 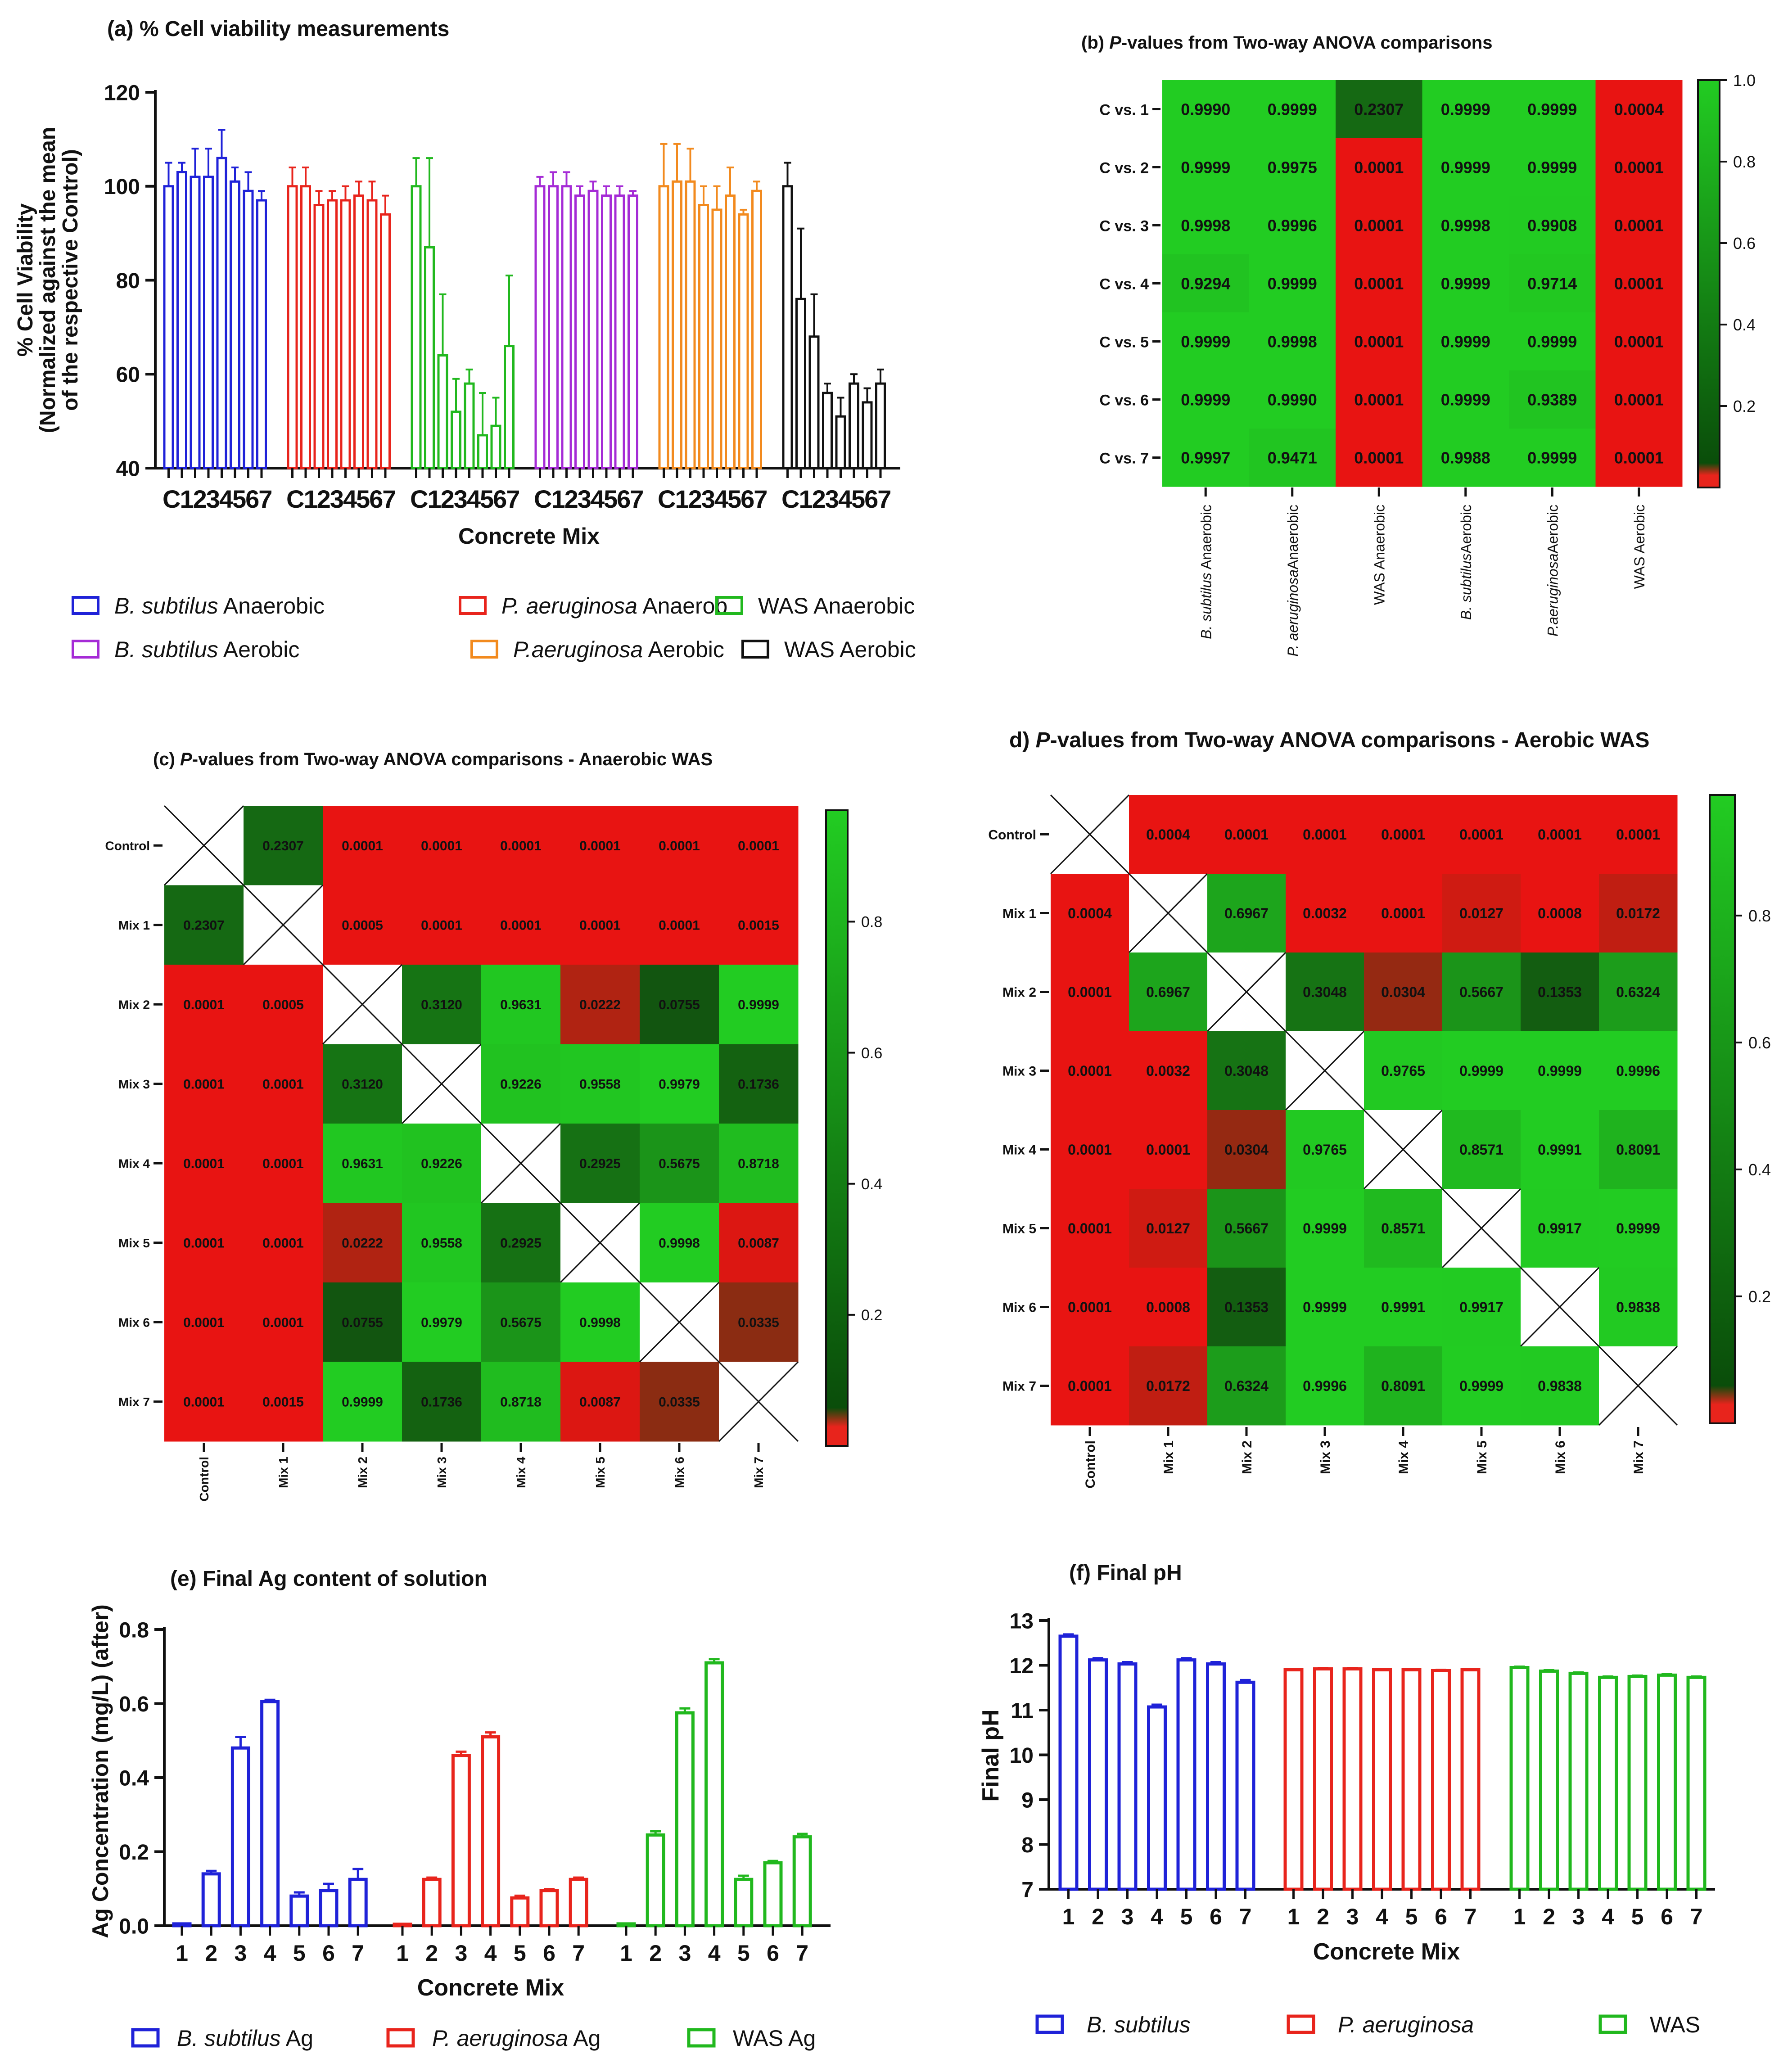 What do you see at coordinates (758, 1084) in the screenshot?
I see `cell-value: 0.1736` at bounding box center [758, 1084].